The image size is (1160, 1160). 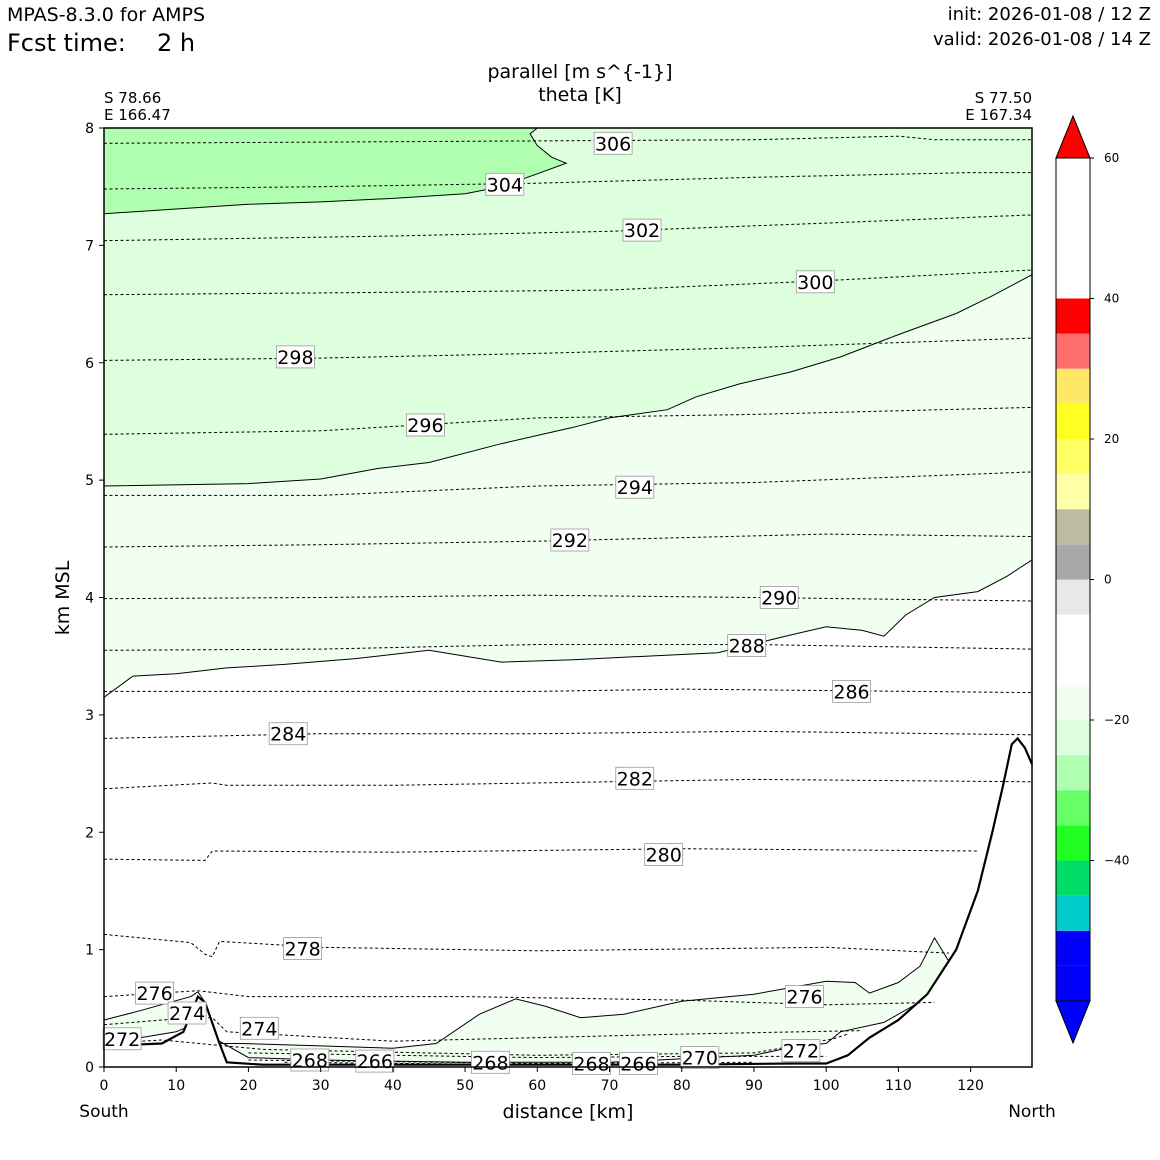 I want to click on x-tick-label: 110, so click(x=898, y=1086).